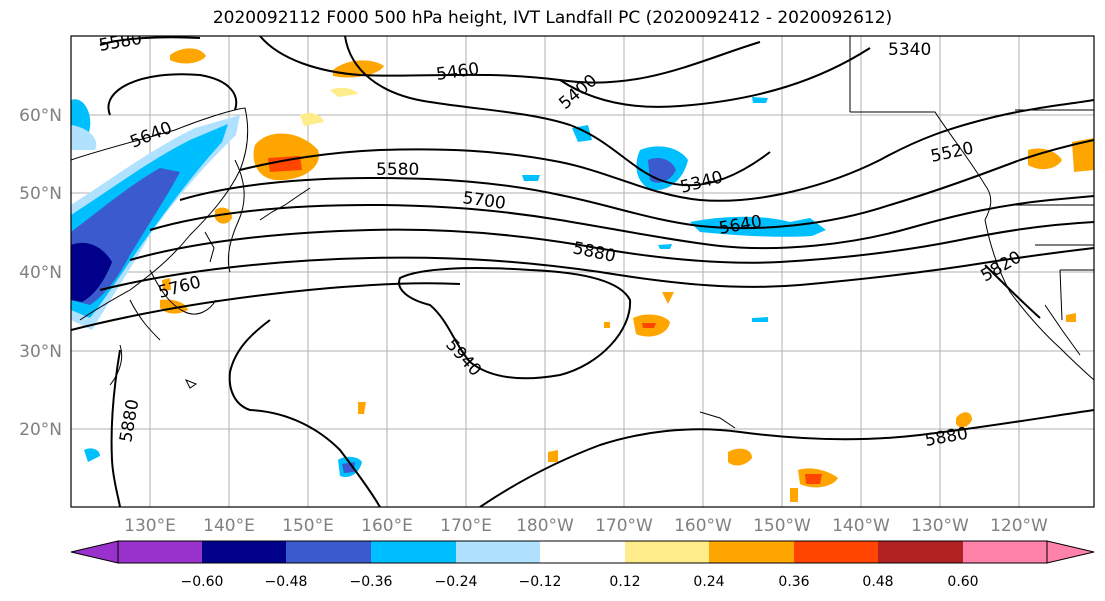 The width and height of the screenshot is (1105, 601). I want to click on contour-label: 5580, so click(397, 170).